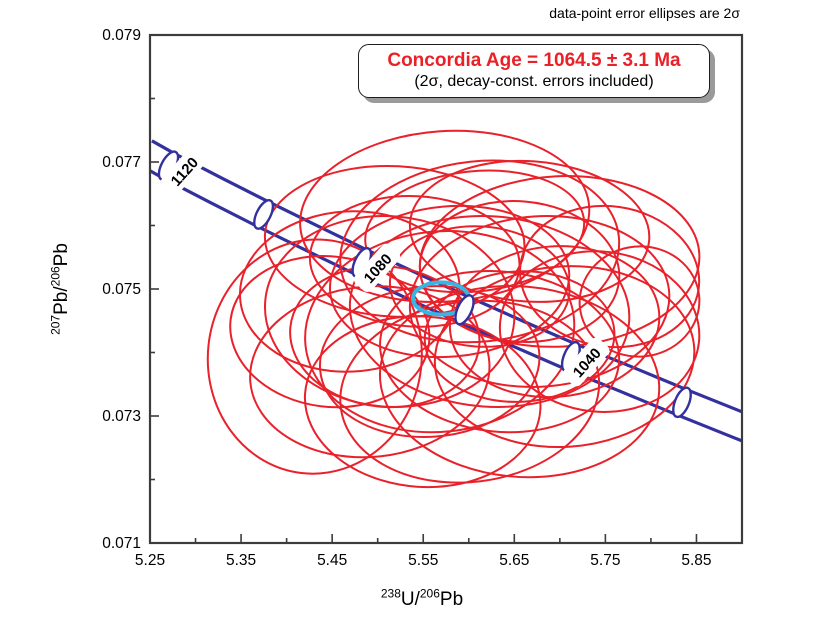 The height and width of the screenshot is (630, 840). Describe the element at coordinates (150, 560) in the screenshot. I see `x-tick-label: 5.25` at that location.